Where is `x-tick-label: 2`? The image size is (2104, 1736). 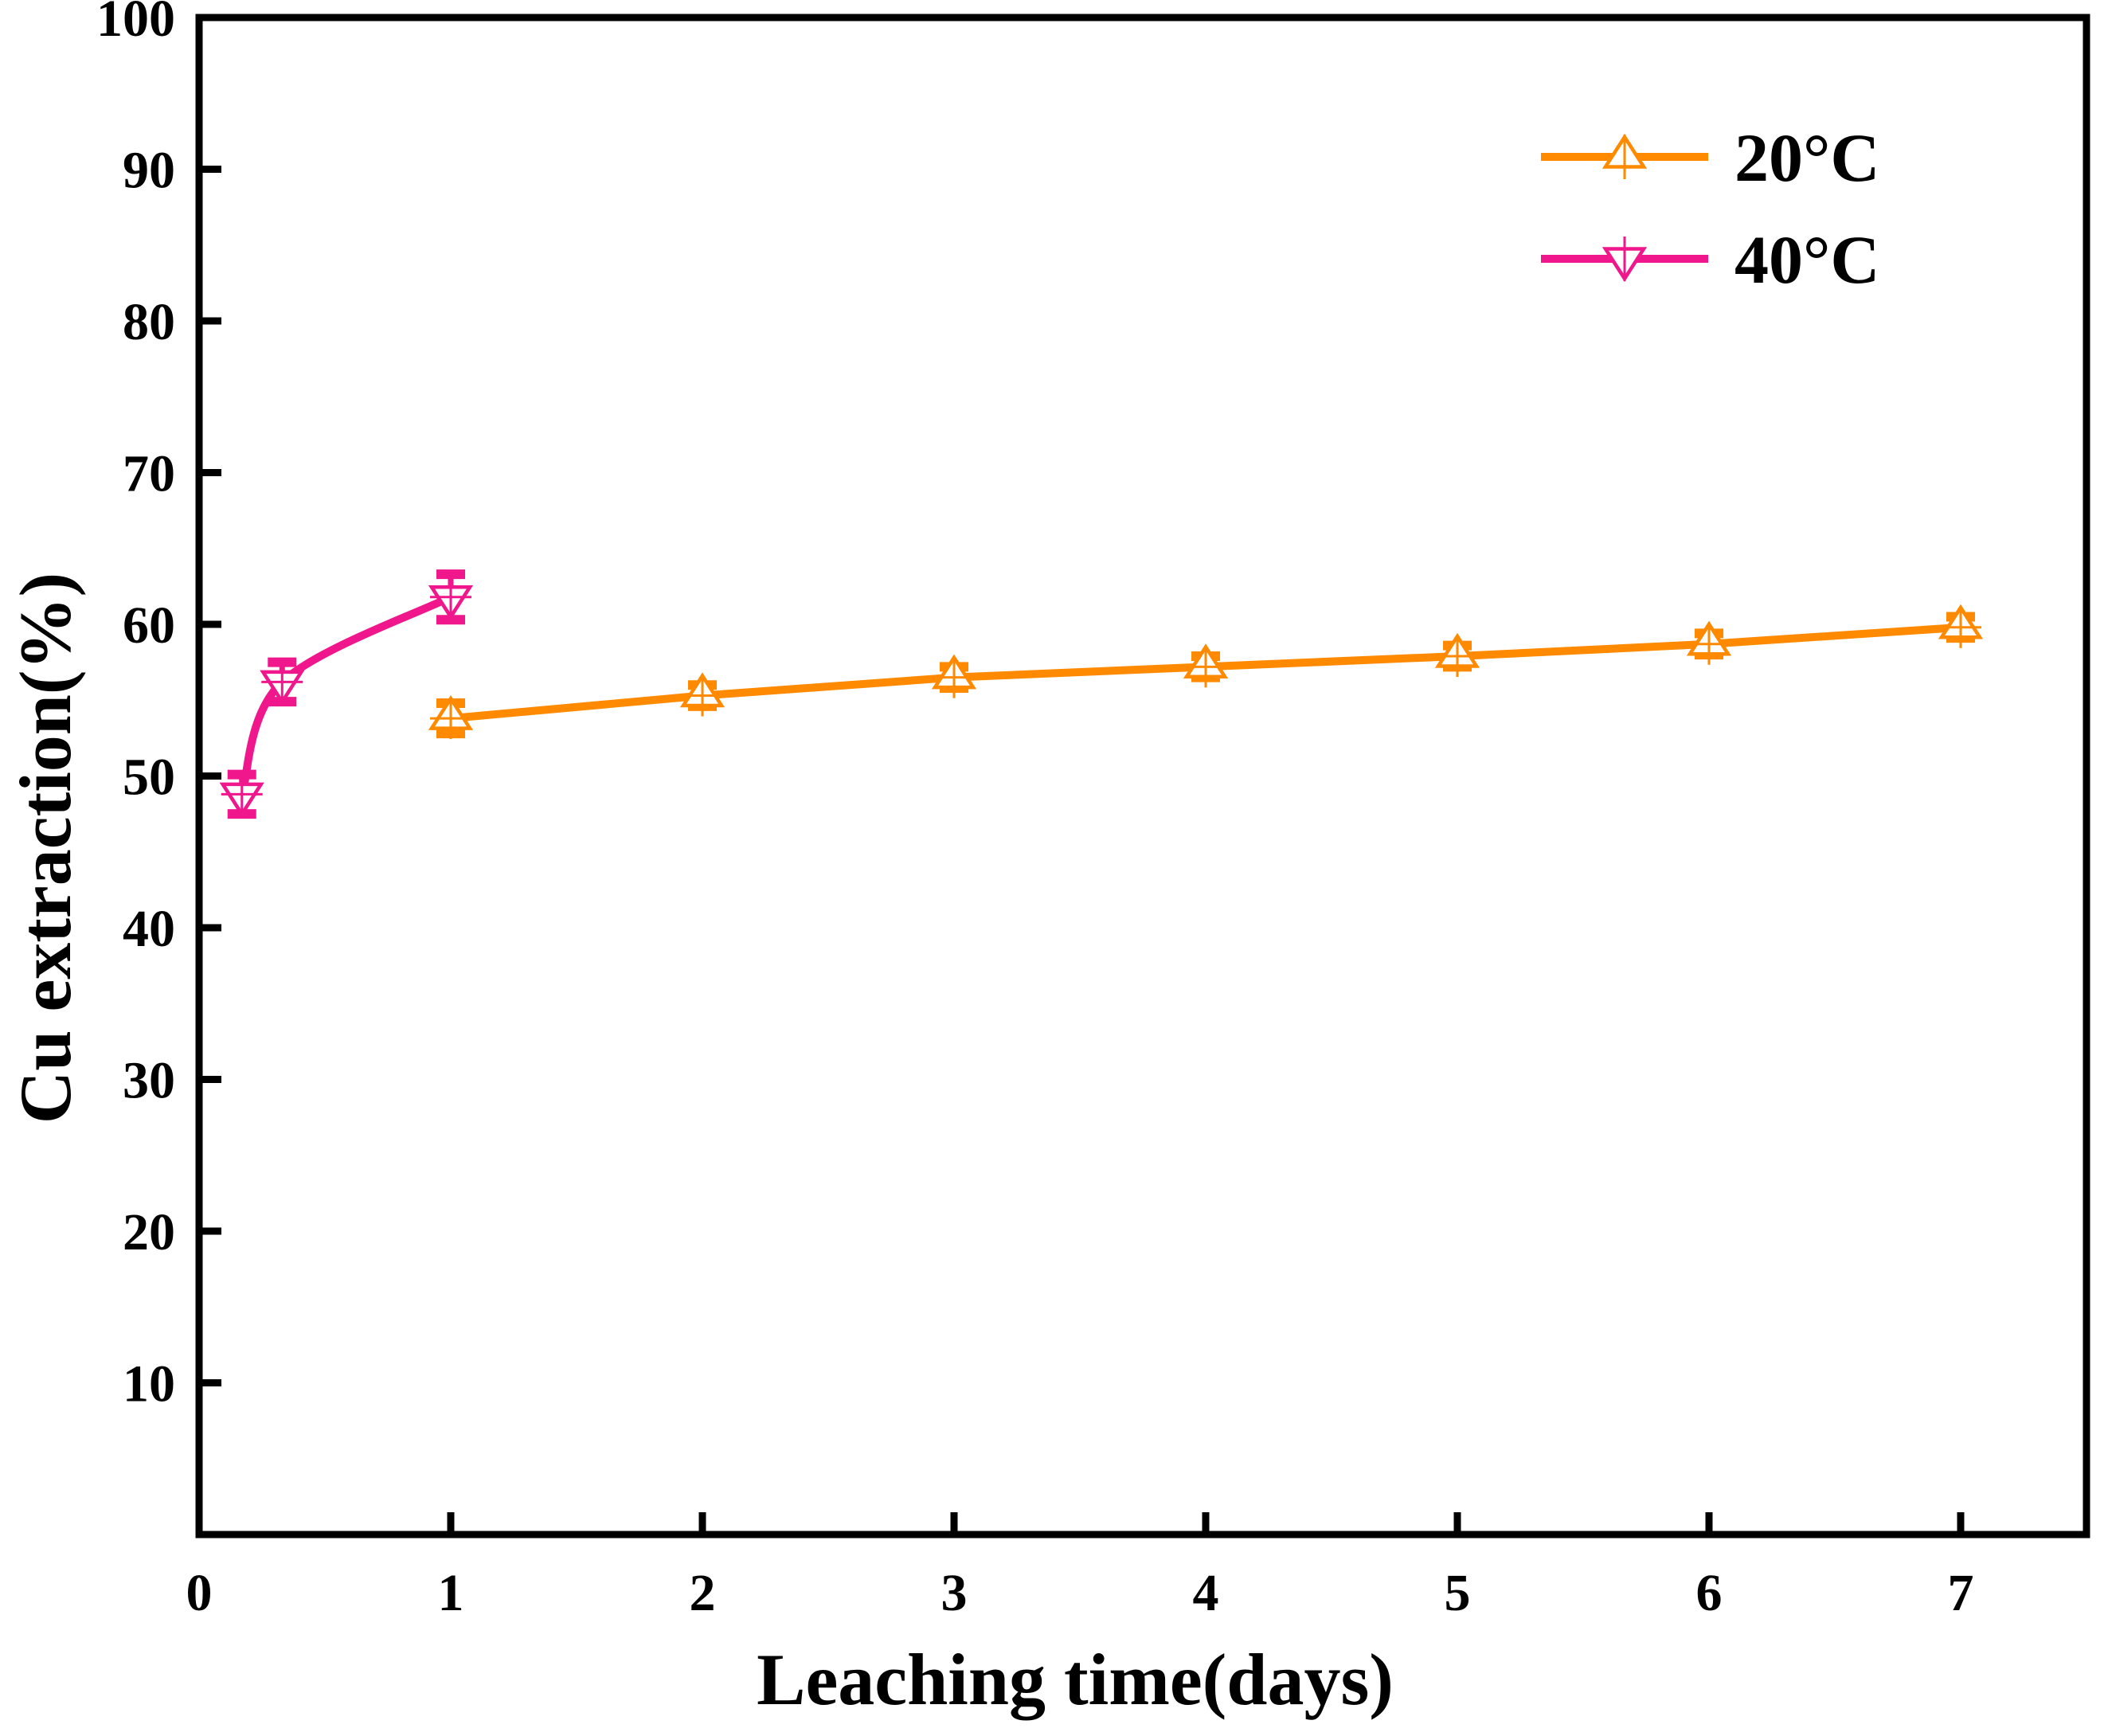
x-tick-label: 2 is located at coordinates (703, 1593).